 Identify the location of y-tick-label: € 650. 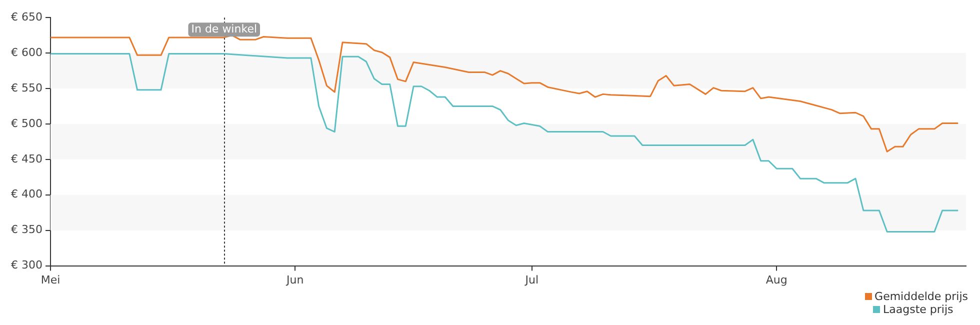
(26, 17).